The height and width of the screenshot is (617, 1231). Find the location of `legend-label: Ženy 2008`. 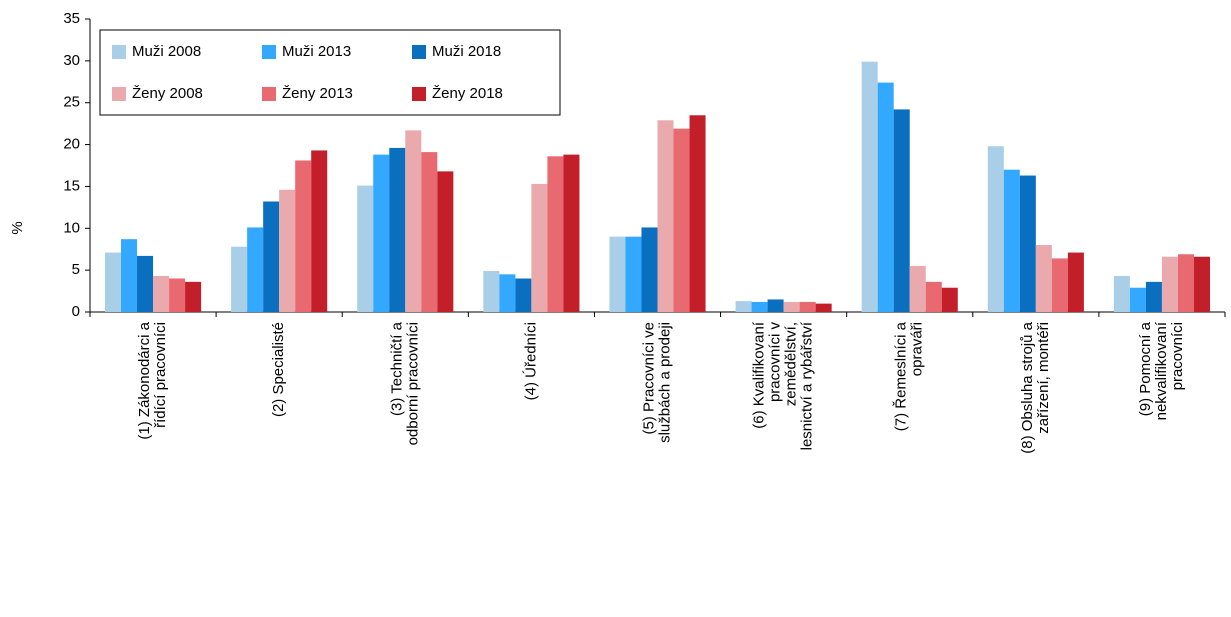

legend-label: Ženy 2008 is located at coordinates (167, 93).